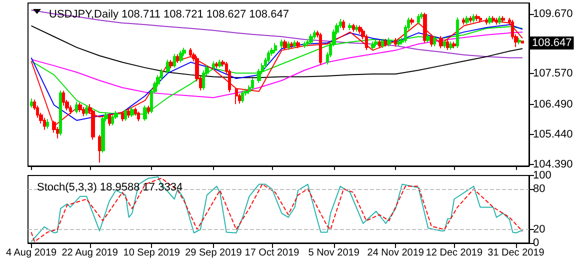  I want to click on x-tick-label: 12 Dec 2019, so click(454, 253).